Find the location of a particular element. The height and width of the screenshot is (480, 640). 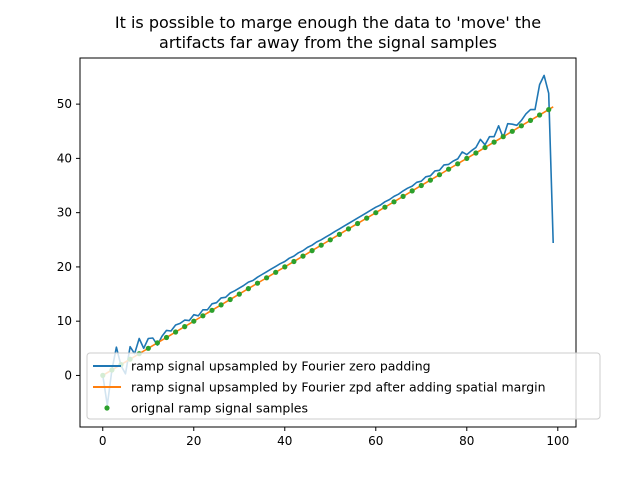

y-tick-label: 30 is located at coordinates (64, 213).